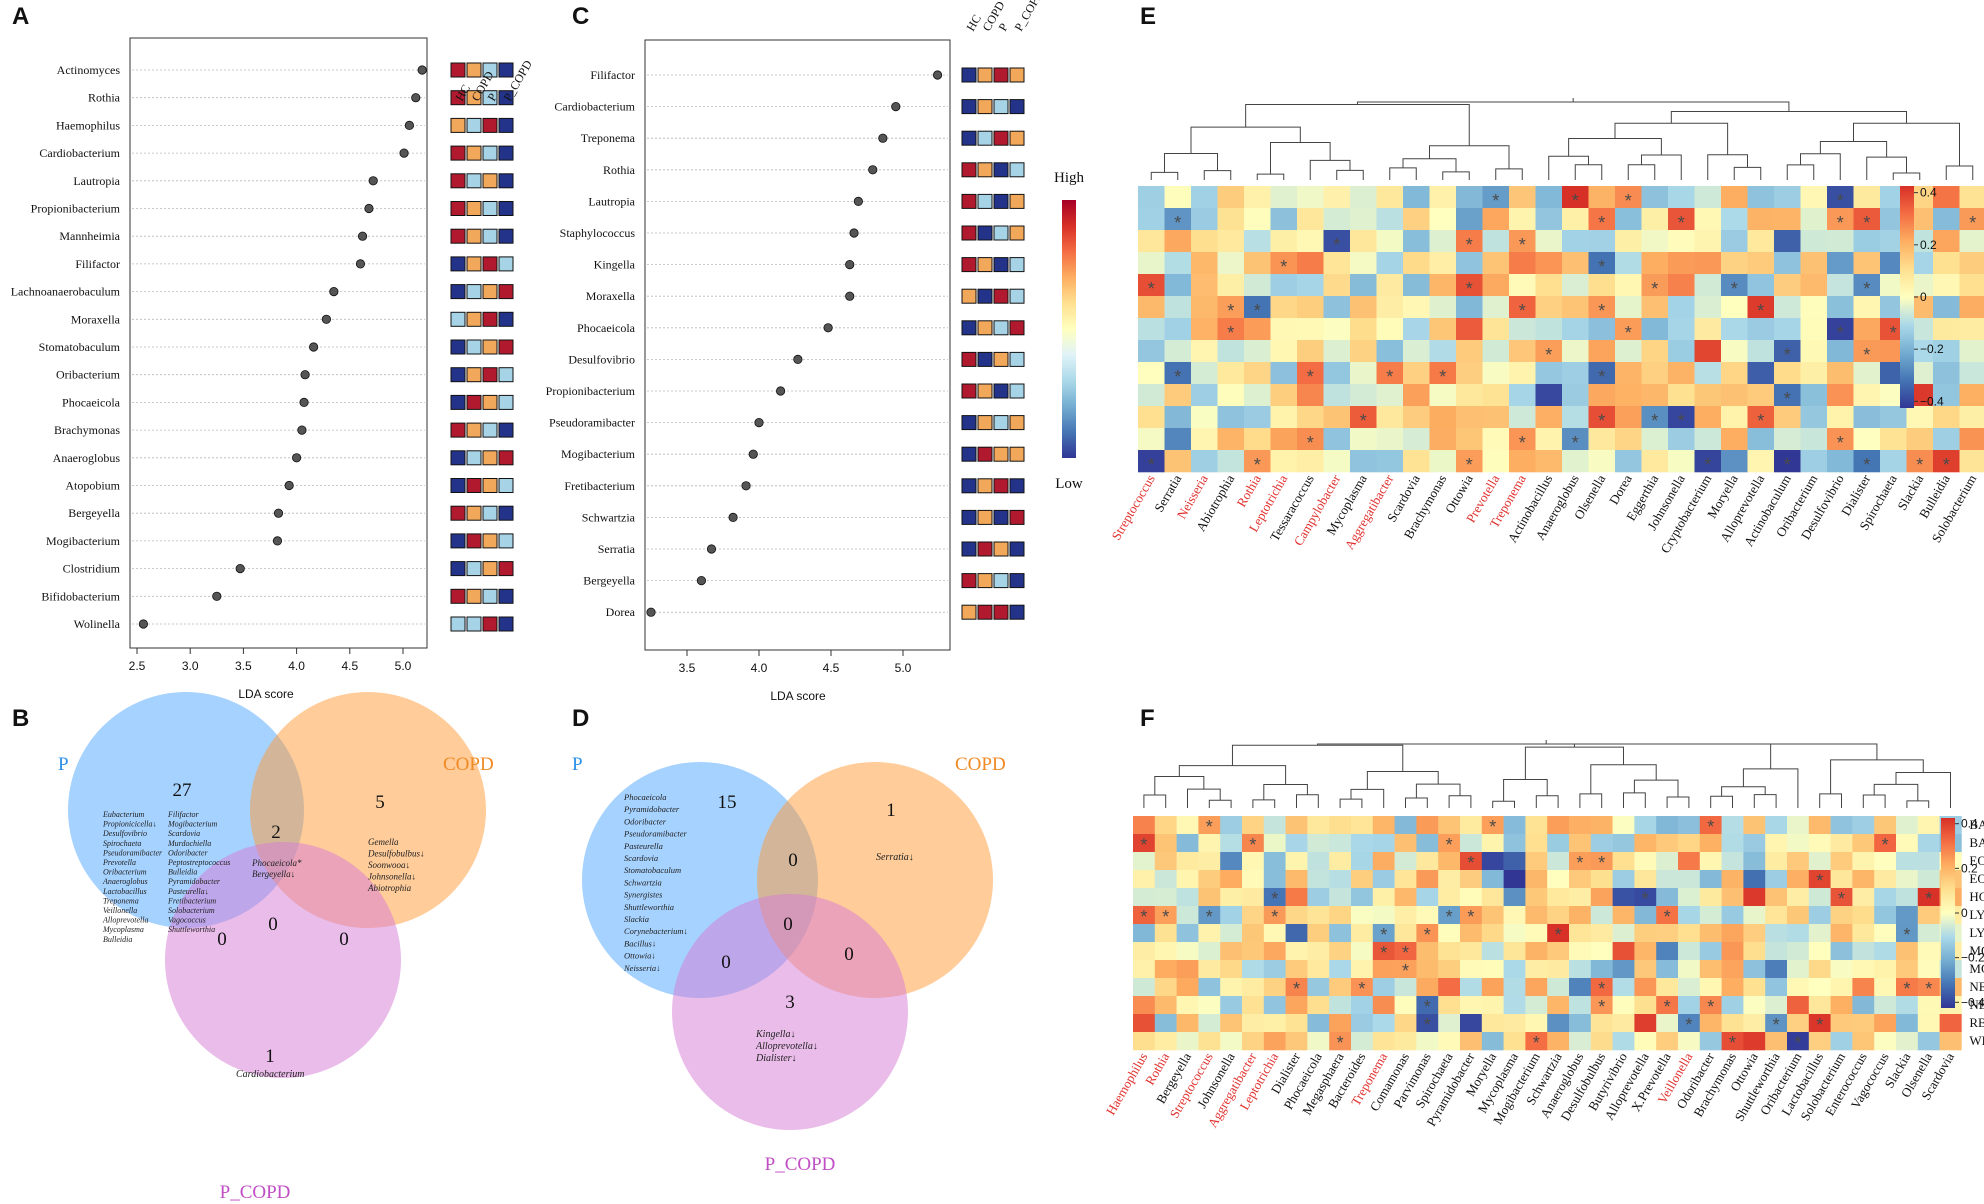  I want to click on panel-a-taxon-label: Clostridium, so click(92, 569).